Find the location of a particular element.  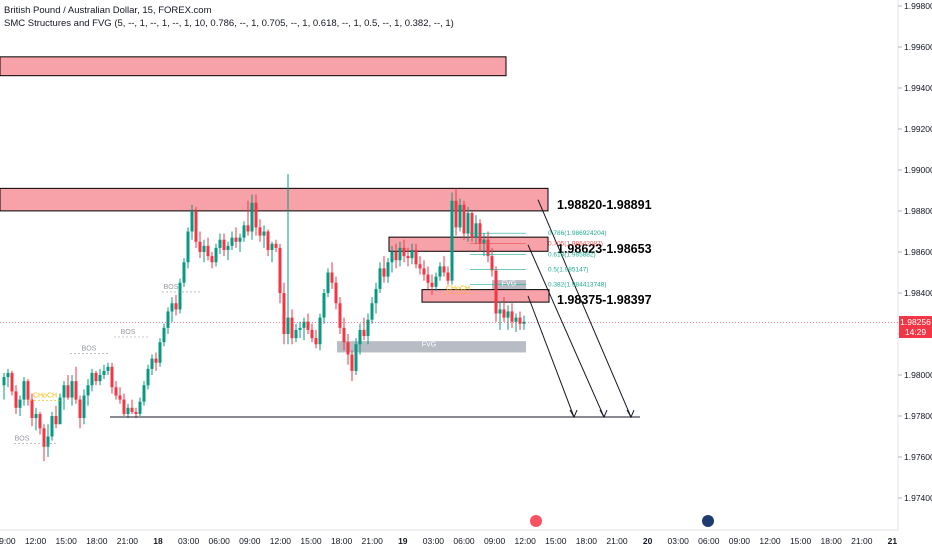

y-tick-label: 1.99400 is located at coordinates (918, 88).